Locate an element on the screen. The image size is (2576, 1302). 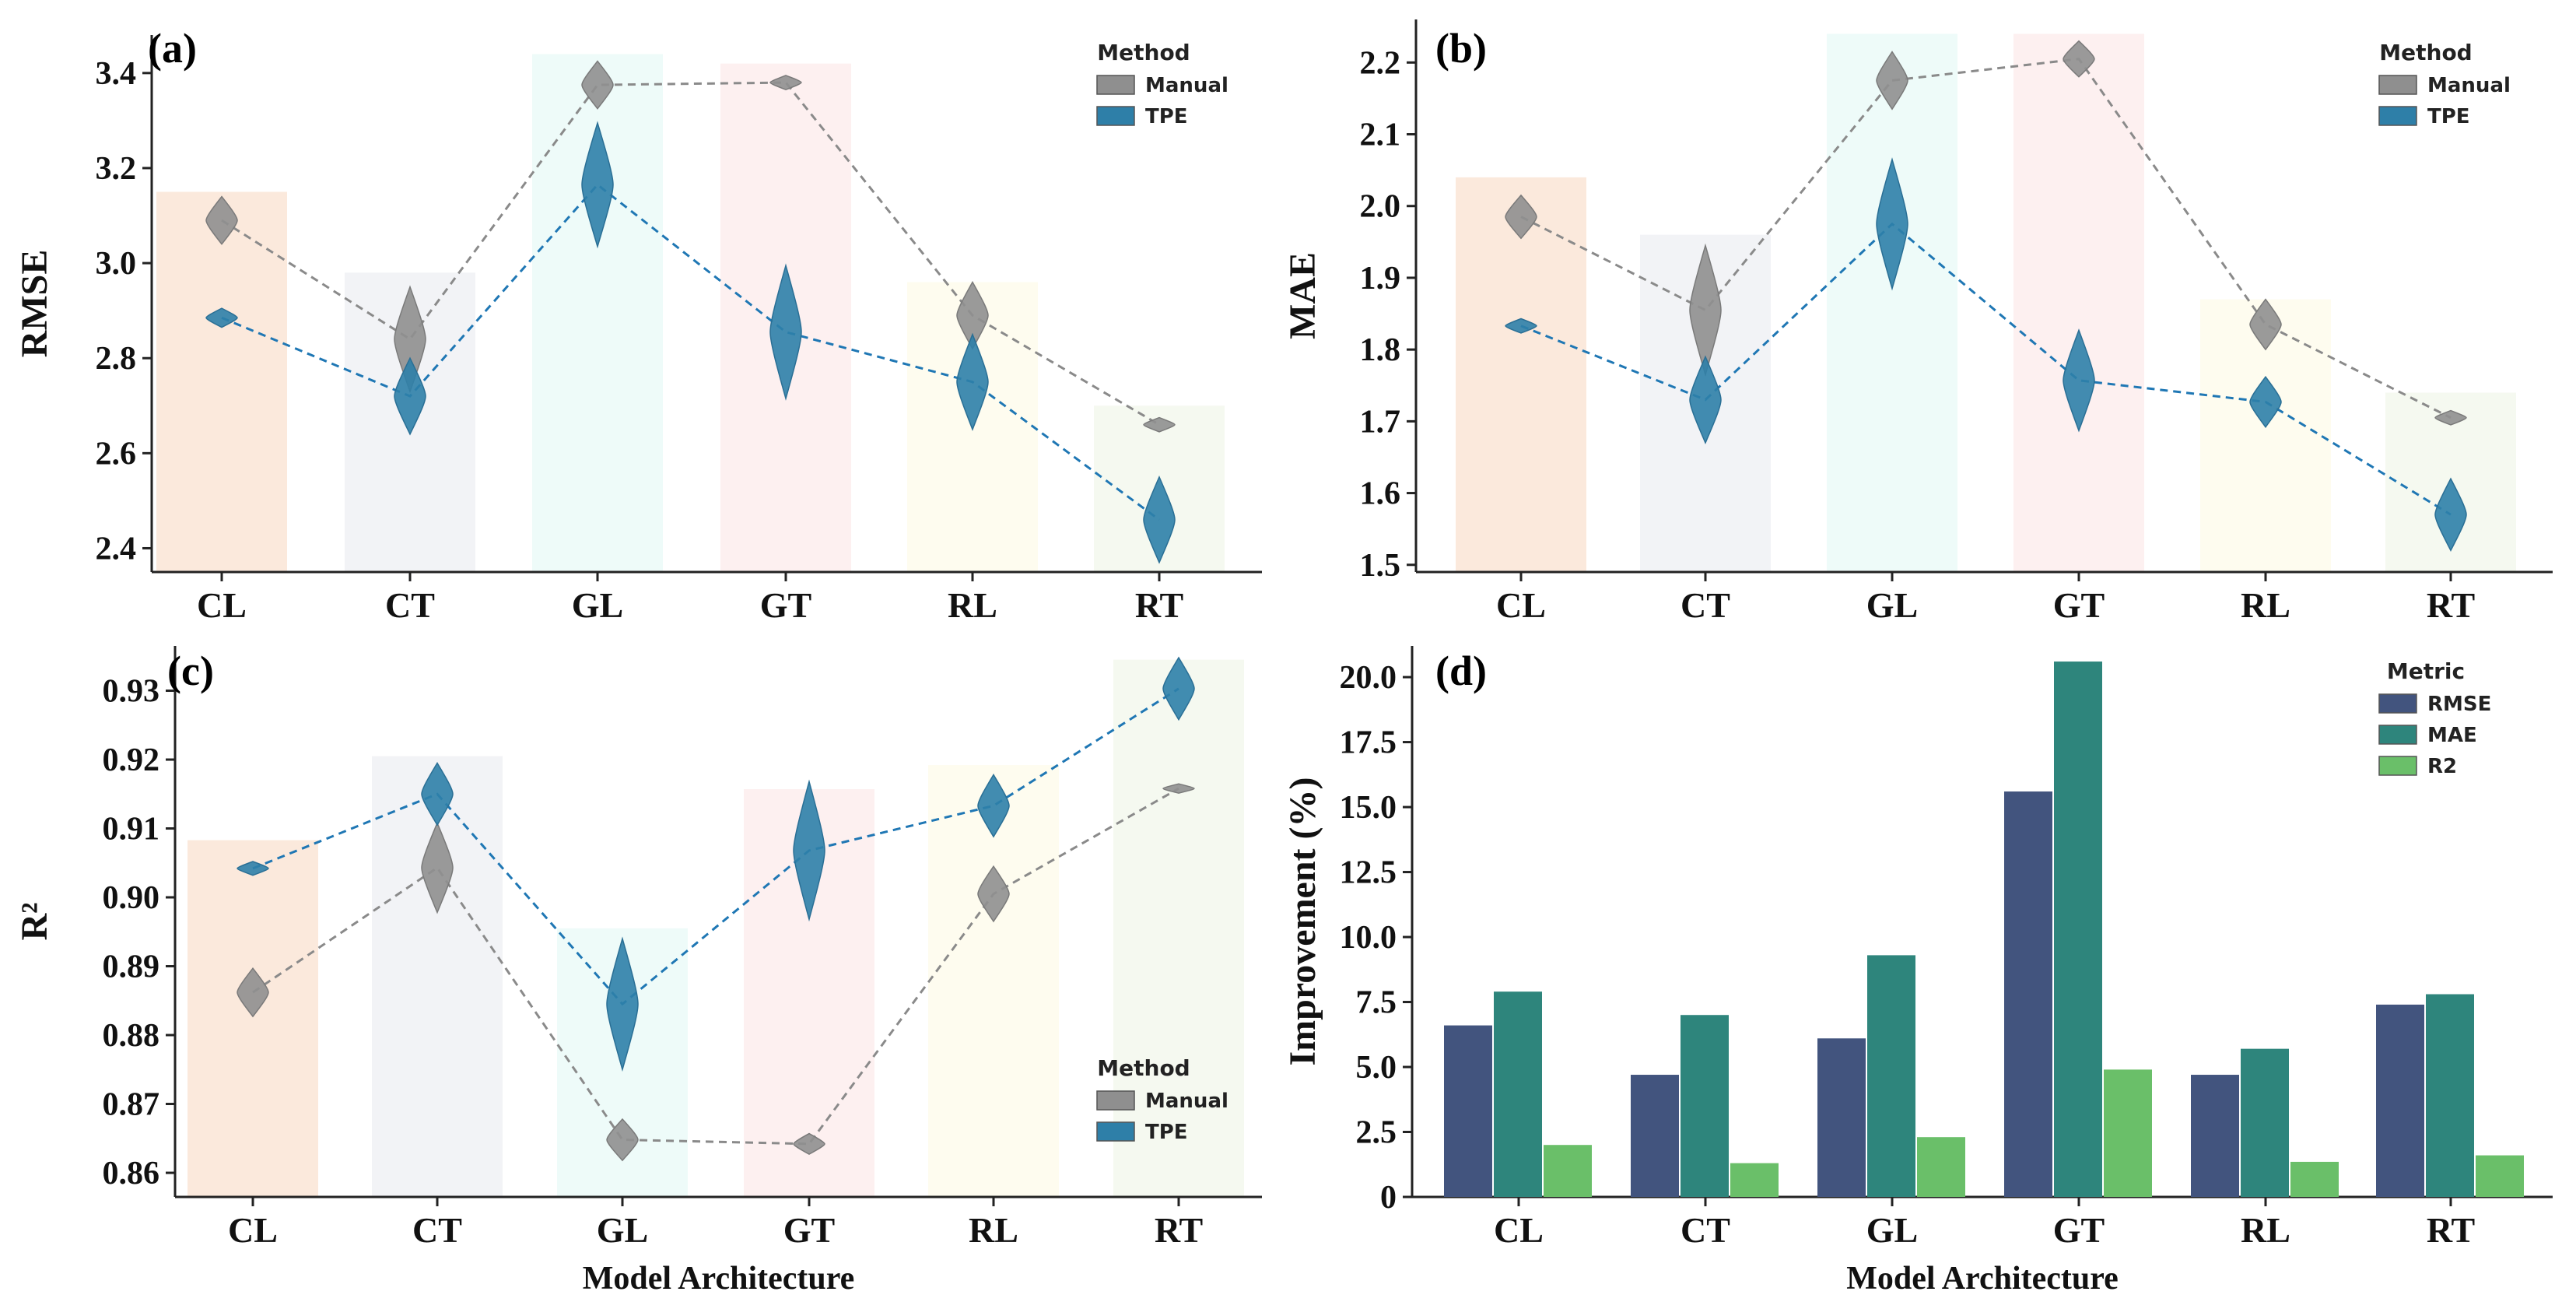
y-tick-label: 10.0 is located at coordinates (1368, 938).